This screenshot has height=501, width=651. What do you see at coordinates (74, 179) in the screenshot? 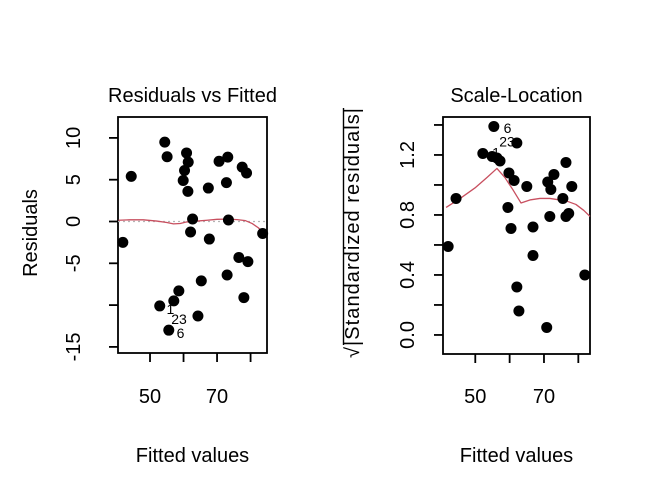
I see `y-tick-label: 5` at bounding box center [74, 179].